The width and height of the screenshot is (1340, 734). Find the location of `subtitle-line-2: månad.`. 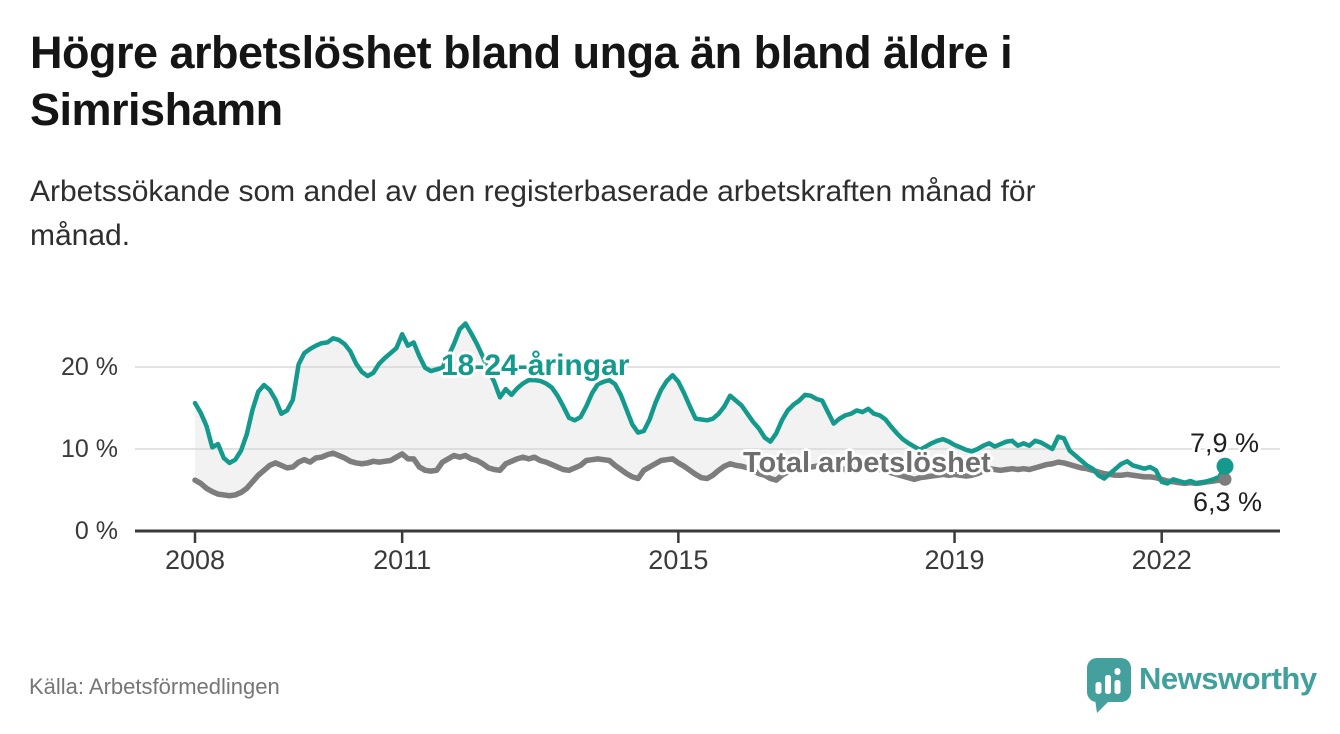

subtitle-line-2: månad. is located at coordinates (80, 235).